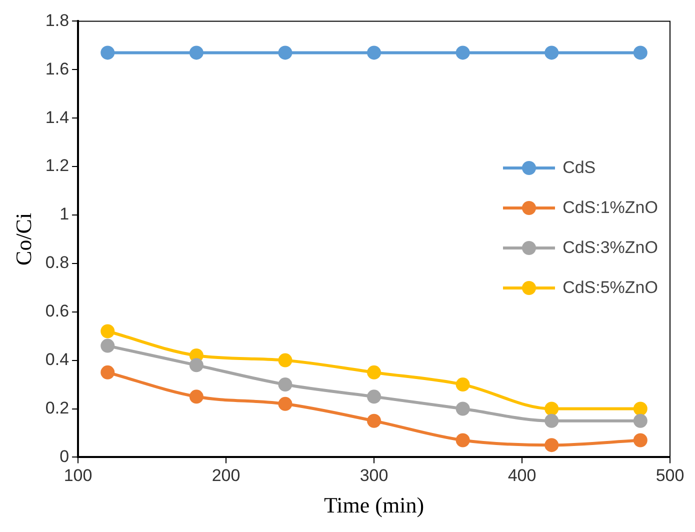  I want to click on y-tick-label: 1.8, so click(57, 20).